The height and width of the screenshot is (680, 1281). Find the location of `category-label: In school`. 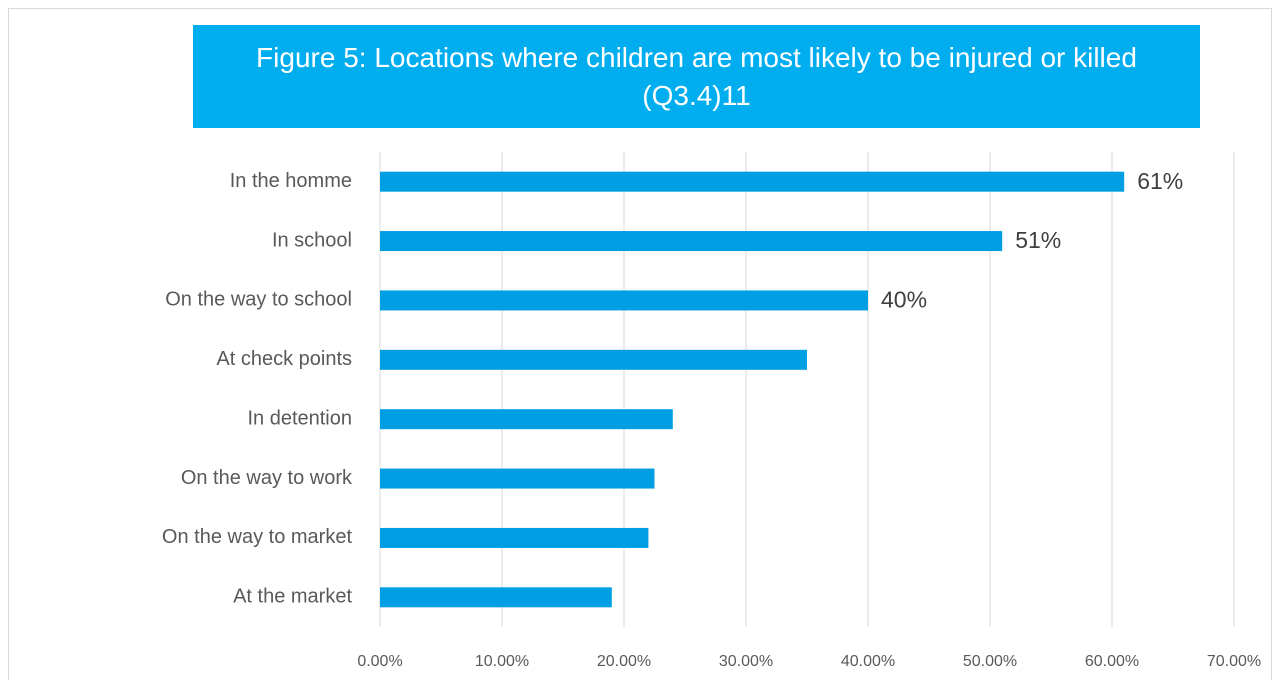

category-label: In school is located at coordinates (312, 240).